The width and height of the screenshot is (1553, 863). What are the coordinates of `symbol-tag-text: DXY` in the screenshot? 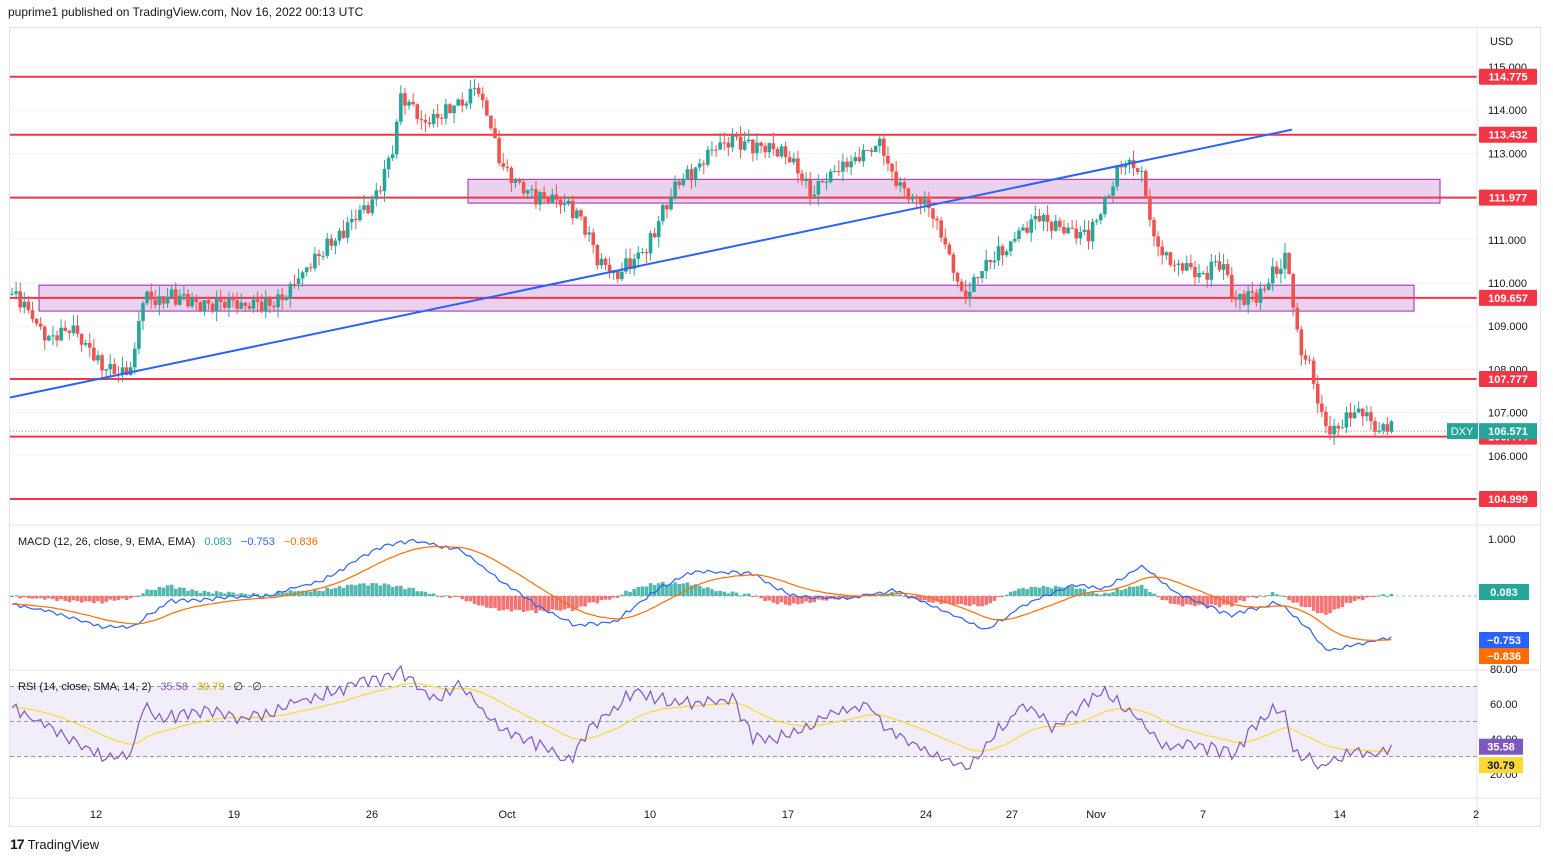 It's located at (1462, 432).